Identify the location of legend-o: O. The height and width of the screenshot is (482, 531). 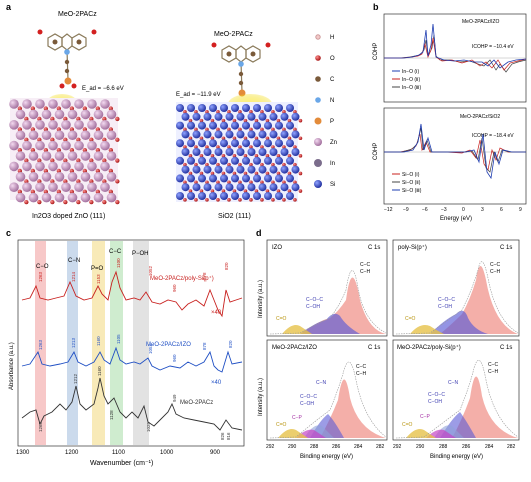
(325, 58).